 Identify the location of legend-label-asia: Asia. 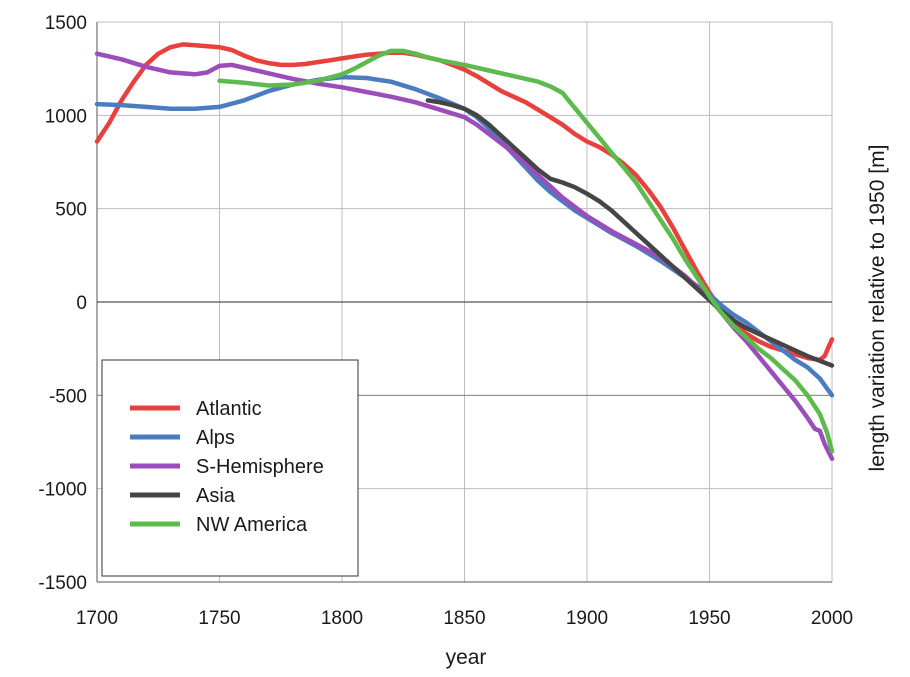
(216, 496).